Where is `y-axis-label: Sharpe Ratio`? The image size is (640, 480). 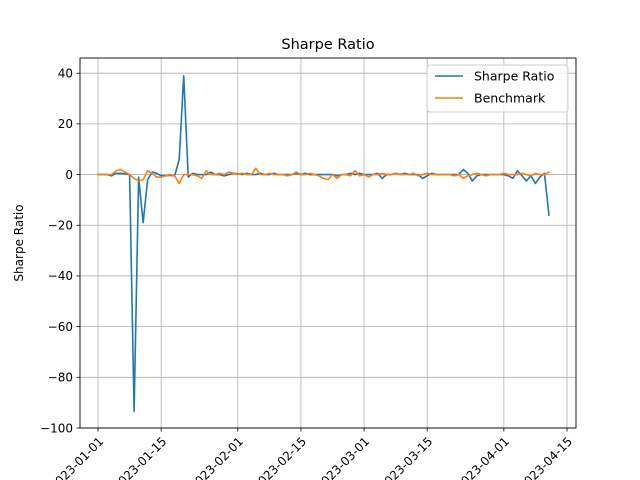
y-axis-label: Sharpe Ratio is located at coordinates (19, 242).